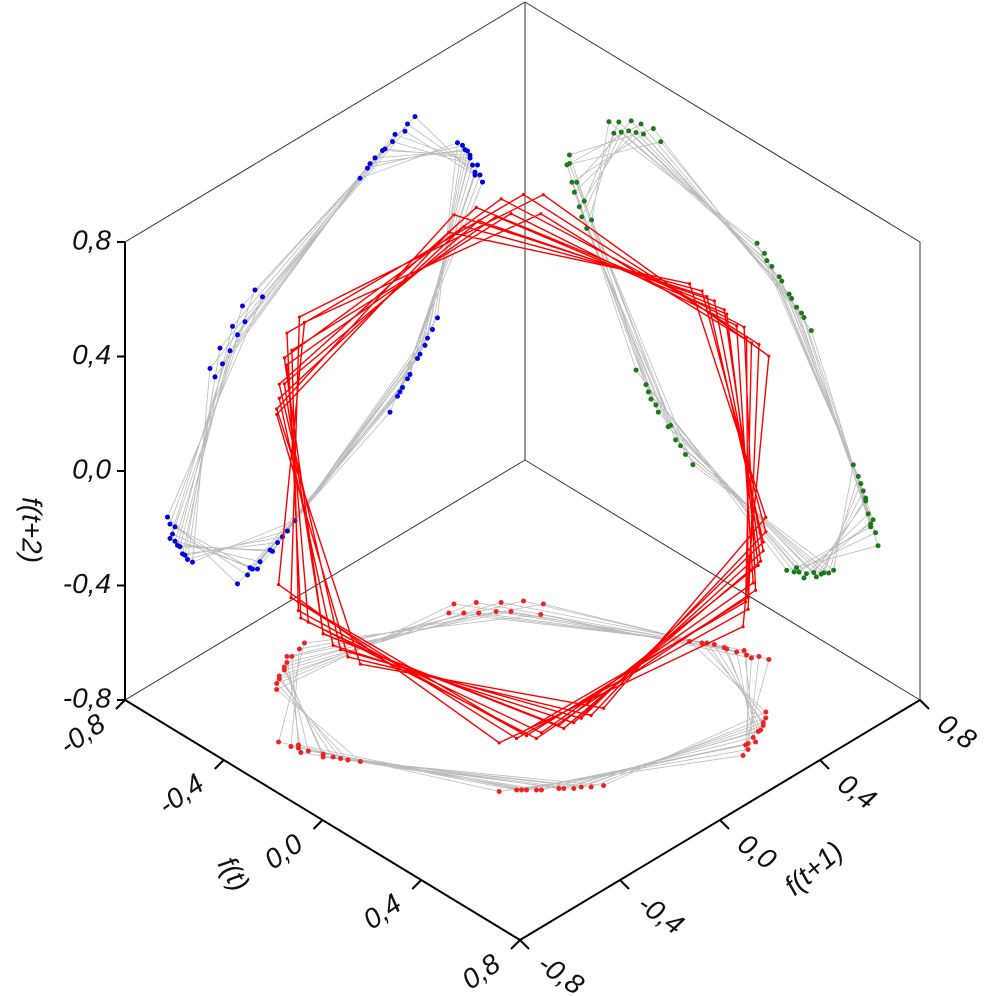 This screenshot has width=1000, height=996. I want to click on y-tick-label: 0,0, so click(757, 852).